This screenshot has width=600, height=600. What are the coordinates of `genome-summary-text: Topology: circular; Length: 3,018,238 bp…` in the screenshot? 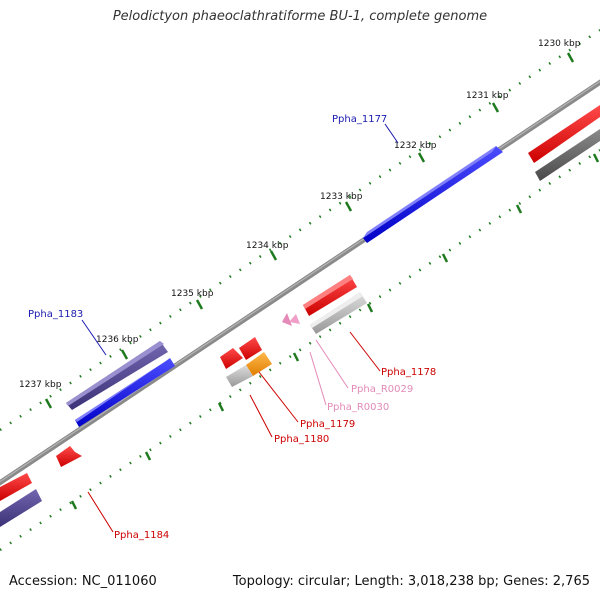 It's located at (411, 581).